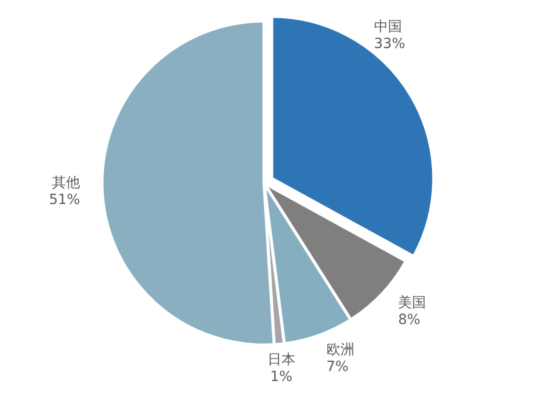 This screenshot has height=395, width=539. What do you see at coordinates (412, 302) in the screenshot?
I see `slice-label: 美国` at bounding box center [412, 302].